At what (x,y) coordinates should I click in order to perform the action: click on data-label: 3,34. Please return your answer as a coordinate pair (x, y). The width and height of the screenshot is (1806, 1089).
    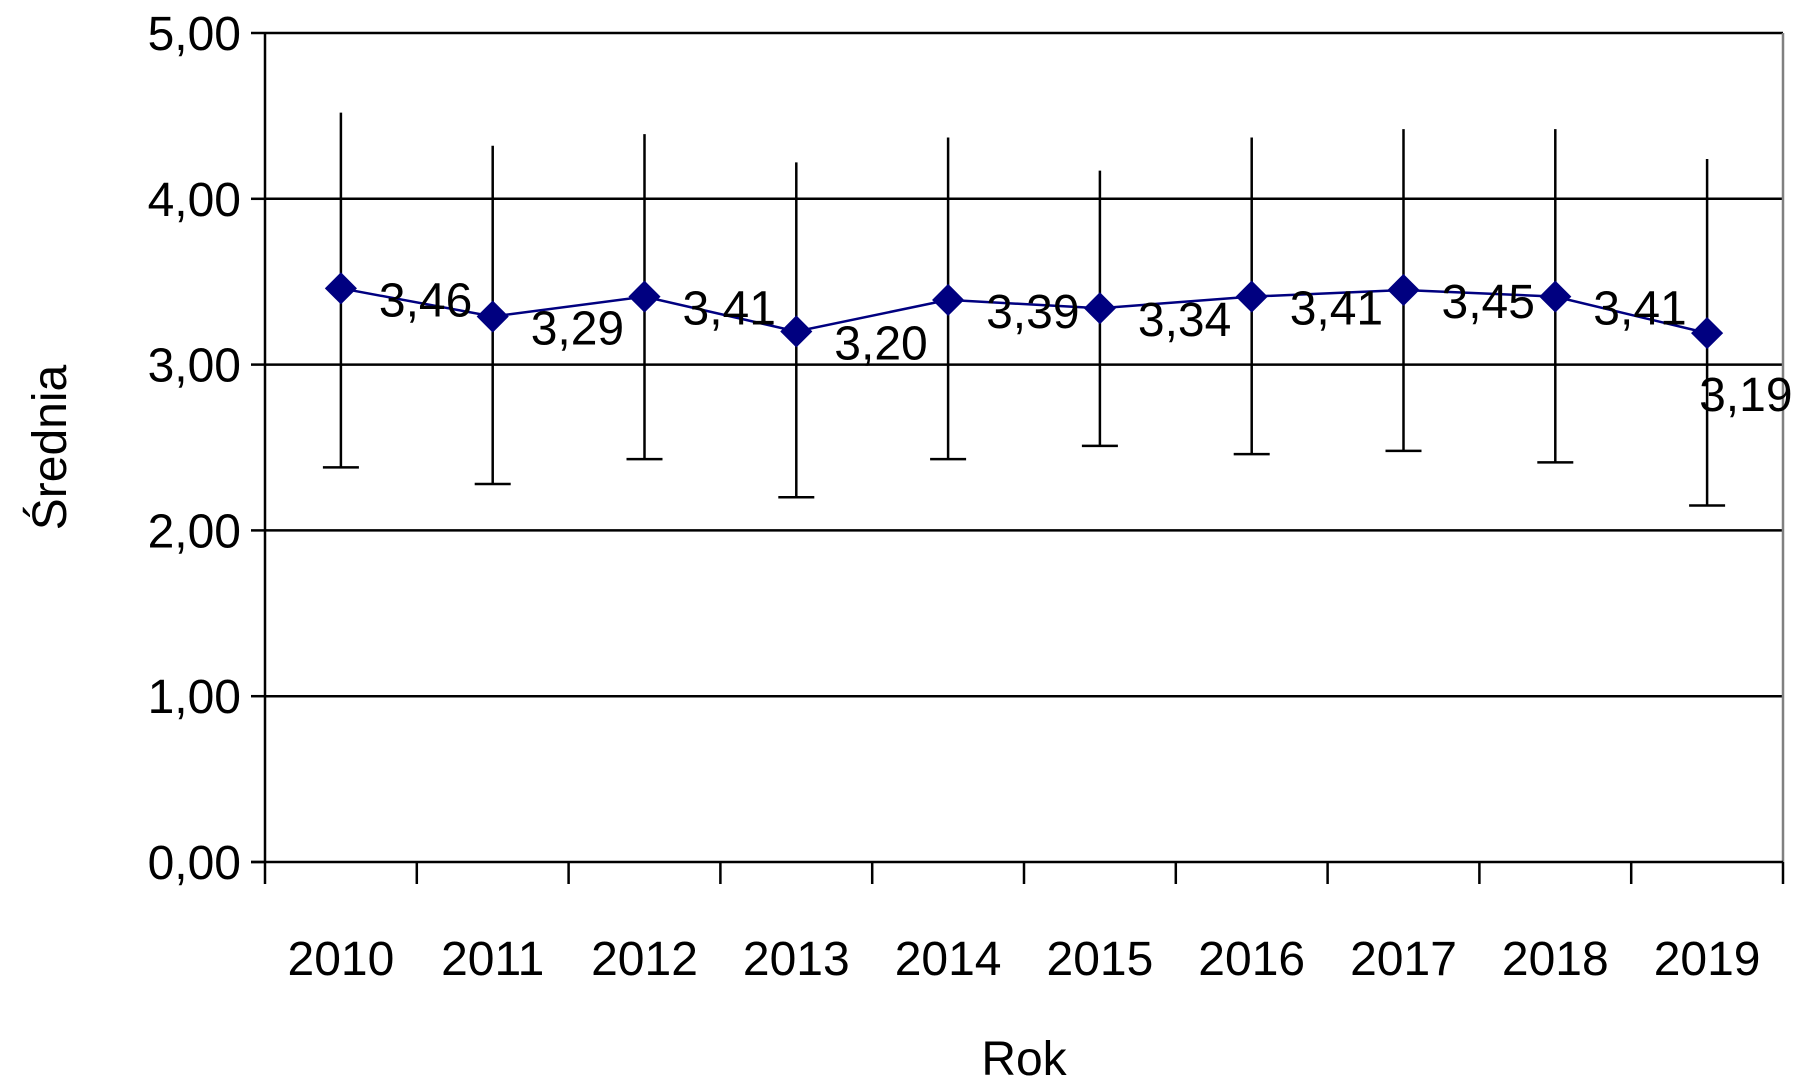
    Looking at the image, I should click on (1184, 320).